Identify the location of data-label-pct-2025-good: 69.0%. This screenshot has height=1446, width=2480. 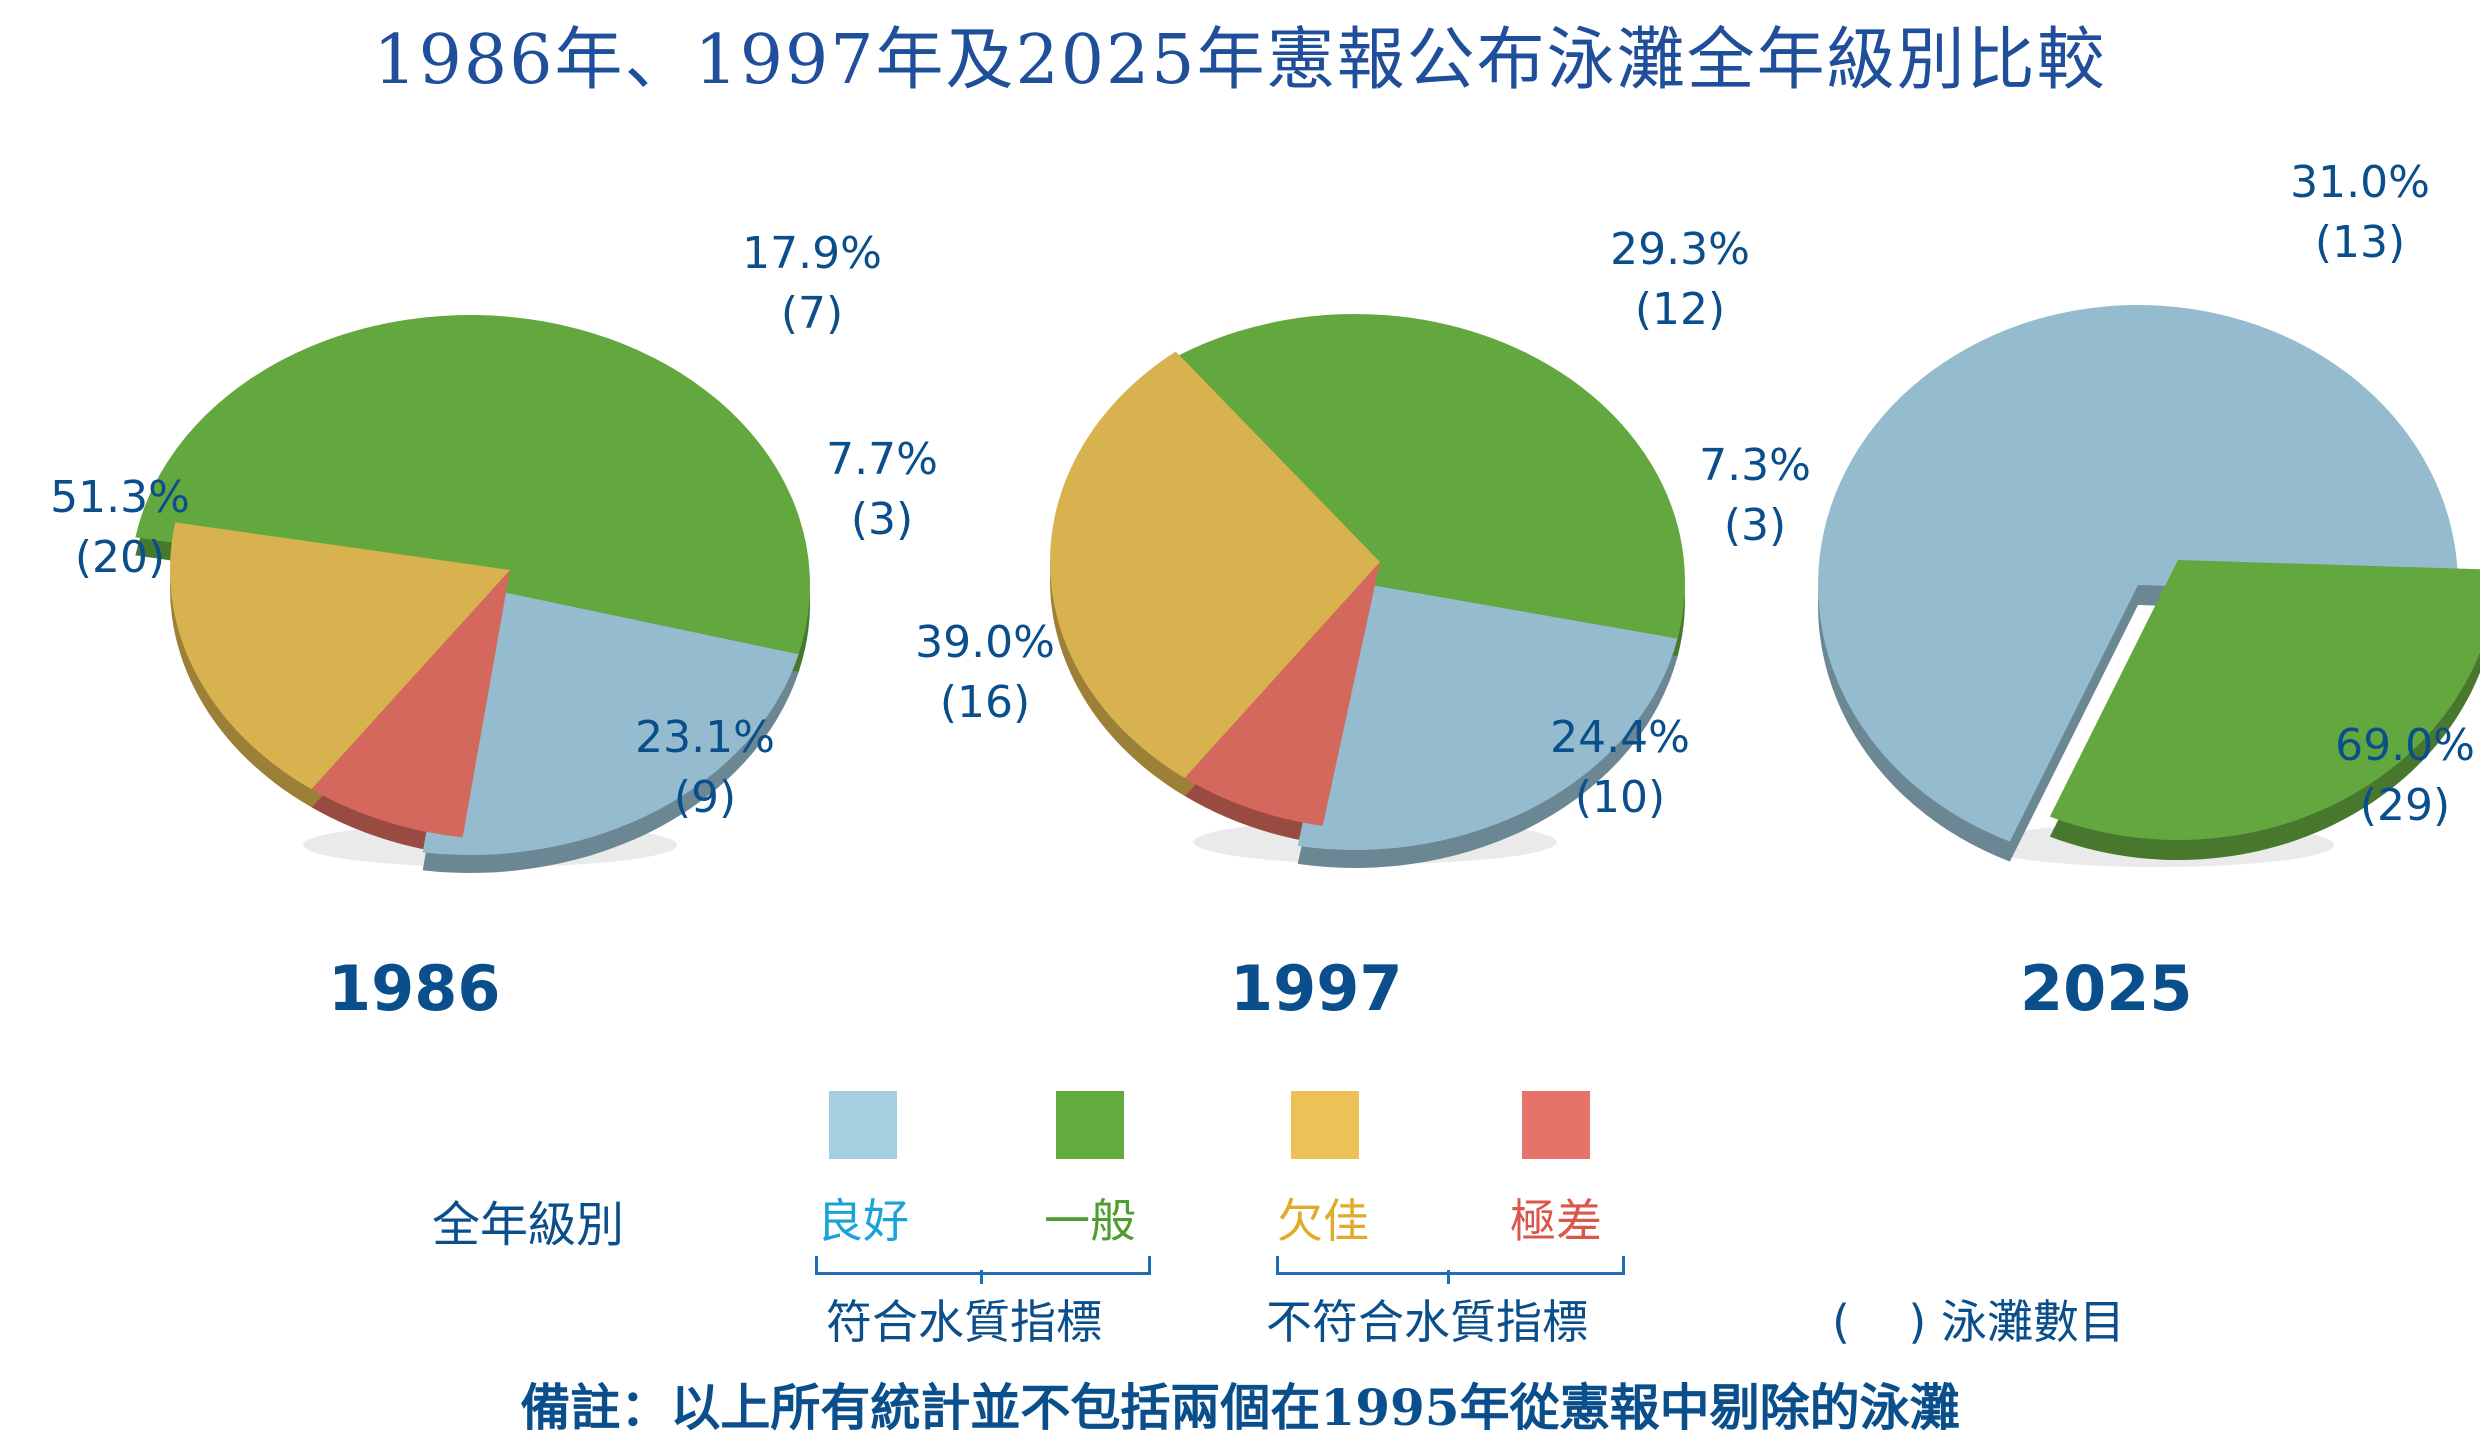
(2405, 745).